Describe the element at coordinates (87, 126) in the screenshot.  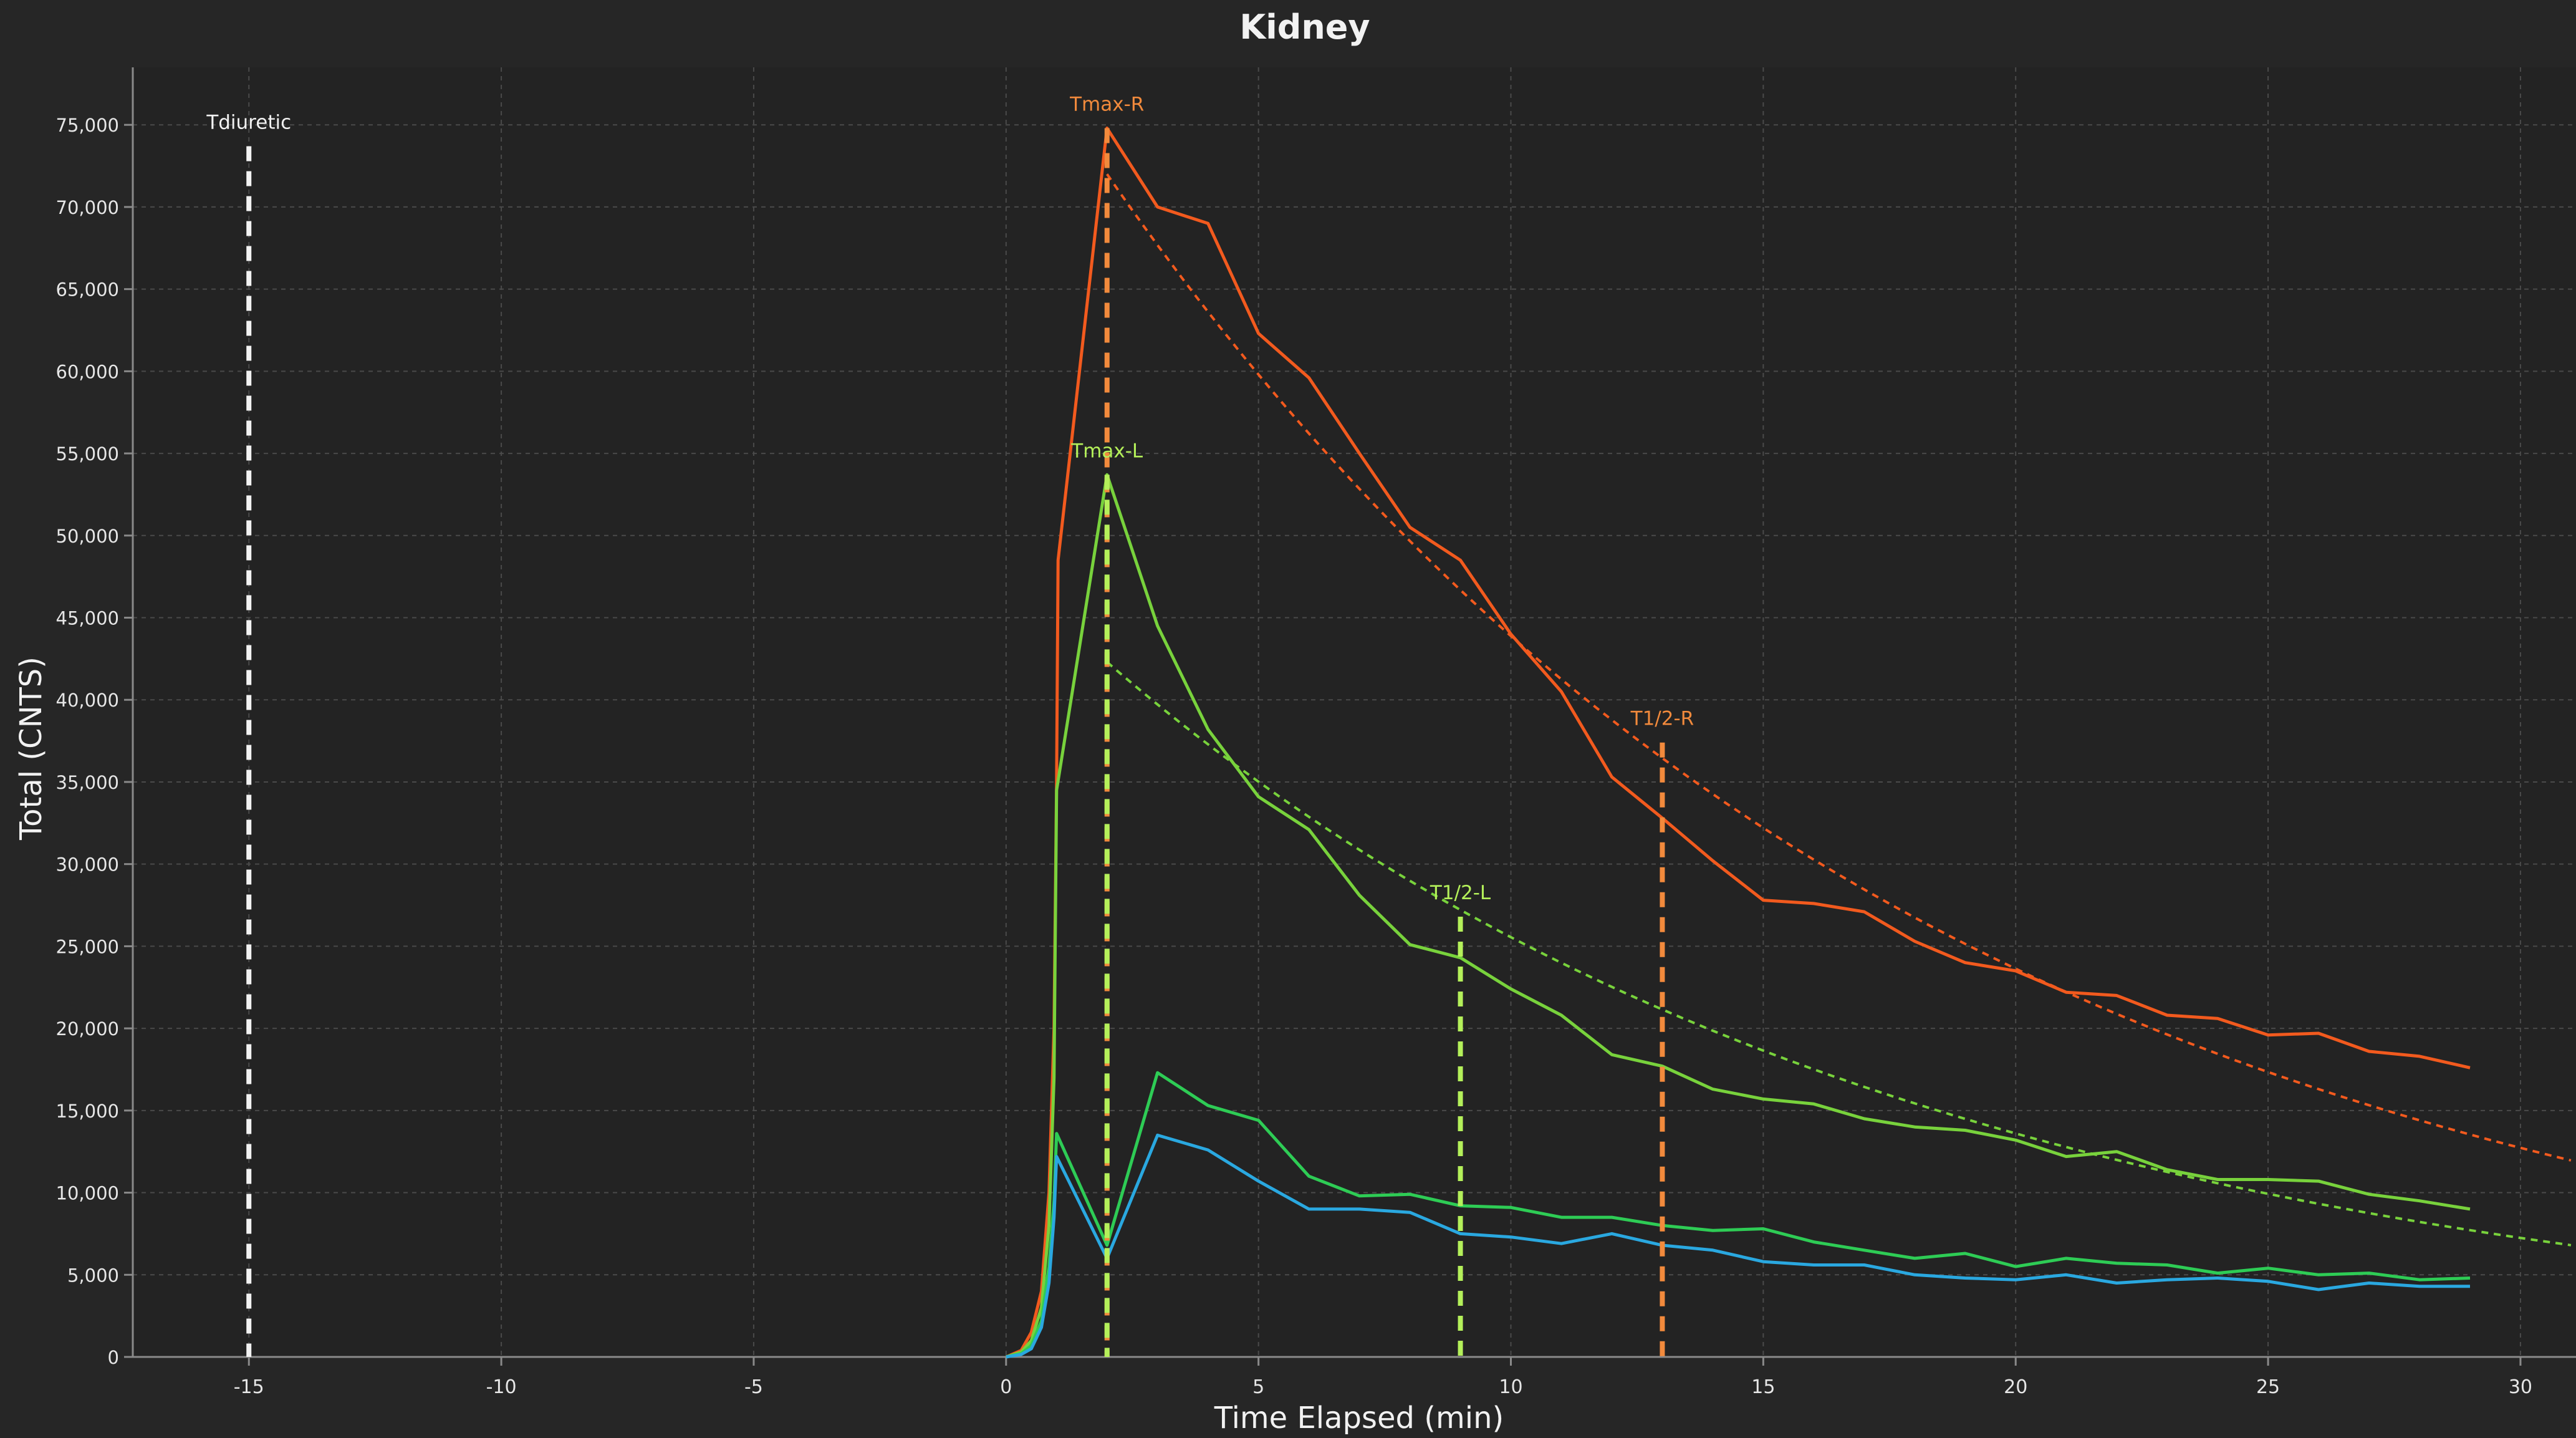
I see `y-tick-label: 75,000` at that location.